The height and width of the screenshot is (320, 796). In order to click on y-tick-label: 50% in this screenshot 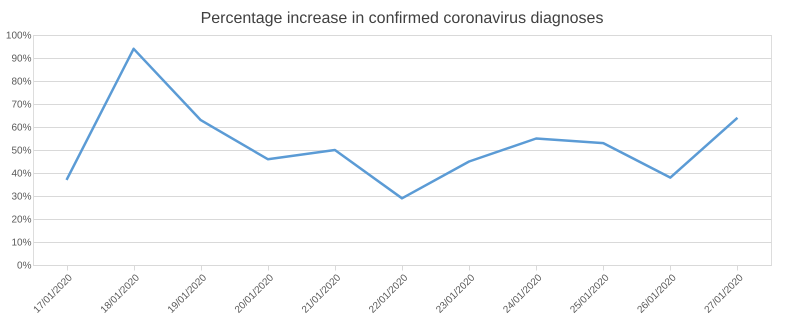, I will do `click(21, 151)`.